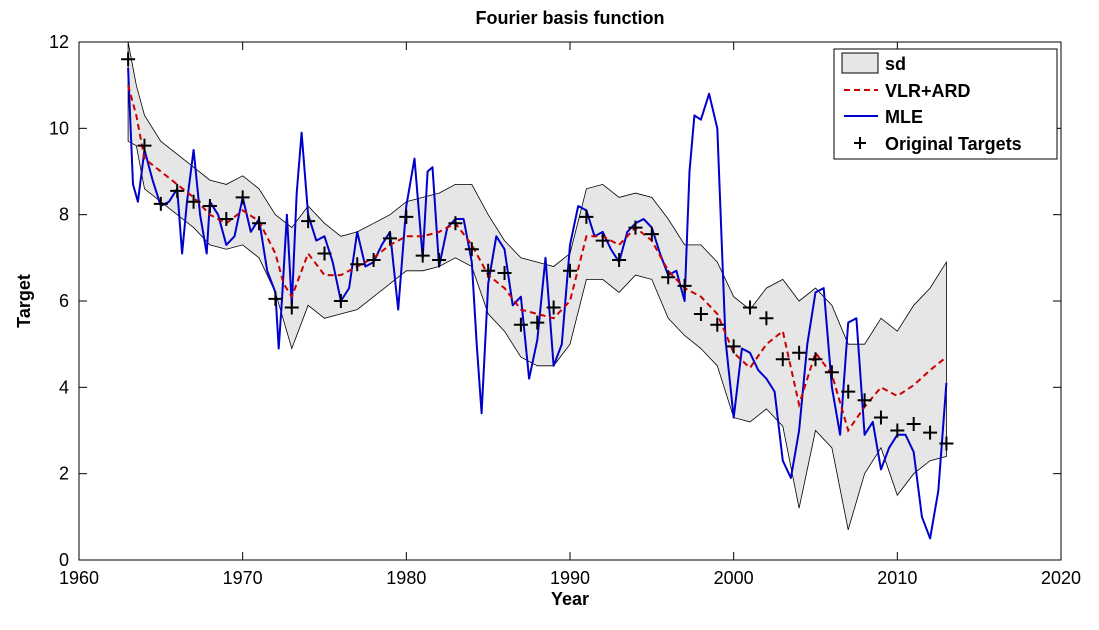 The width and height of the screenshot is (1099, 630). What do you see at coordinates (243, 578) in the screenshot?
I see `x-tick-label: 1970` at bounding box center [243, 578].